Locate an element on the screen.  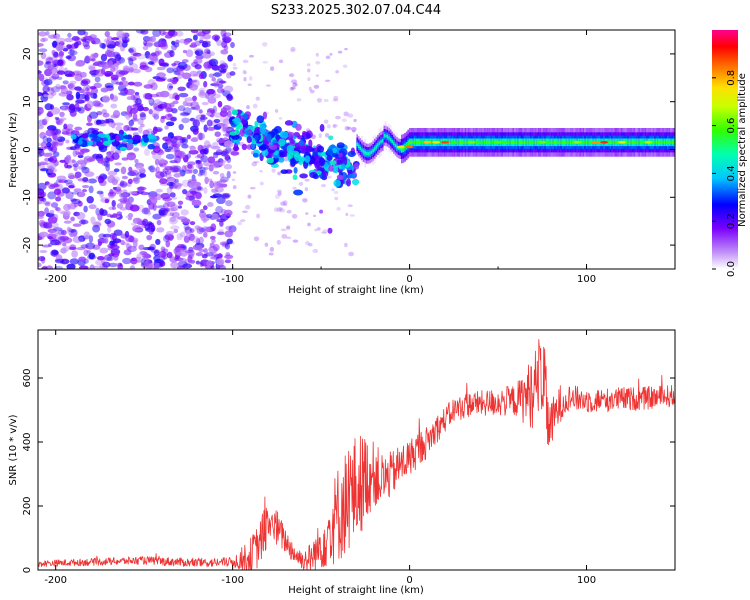
y-tick-label: 600 is located at coordinates (27, 377).